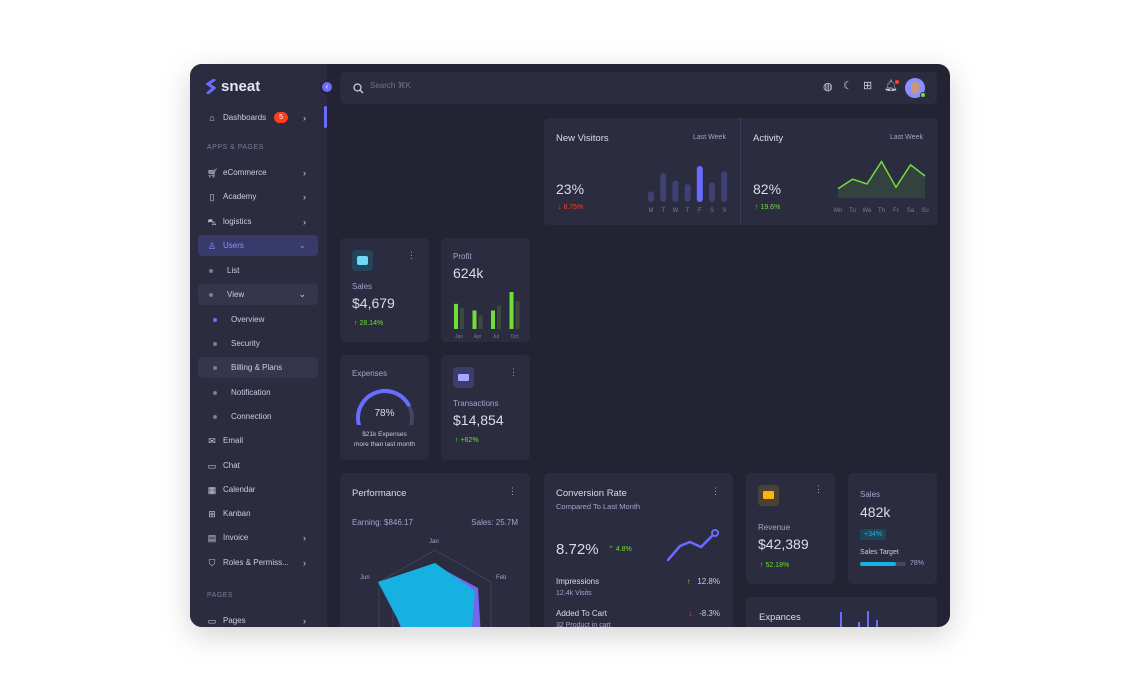 The image size is (1140, 691). I want to click on day-label: Tu, so click(852, 211).